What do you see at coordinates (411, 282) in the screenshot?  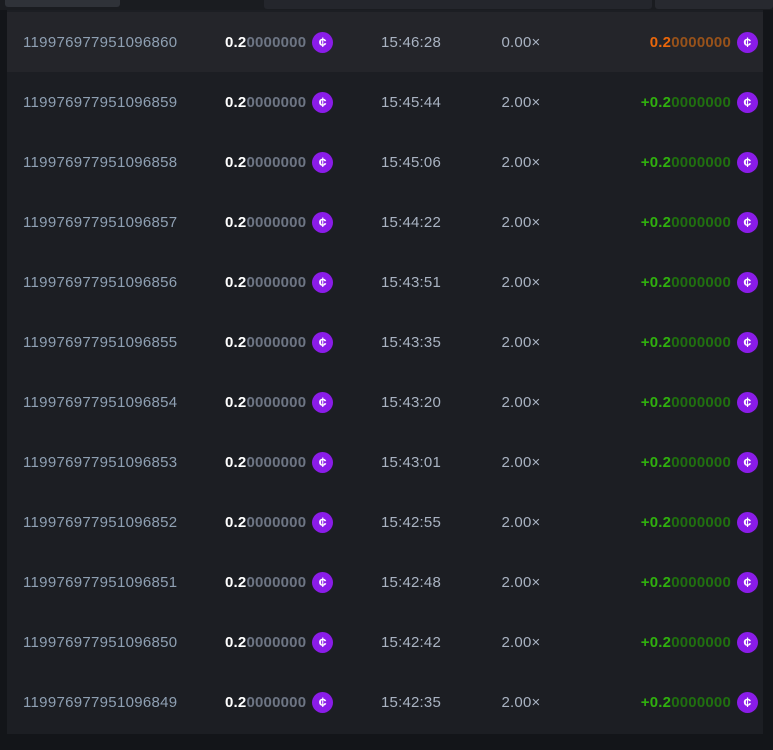 I see `bet-time: 15:43:51` at bounding box center [411, 282].